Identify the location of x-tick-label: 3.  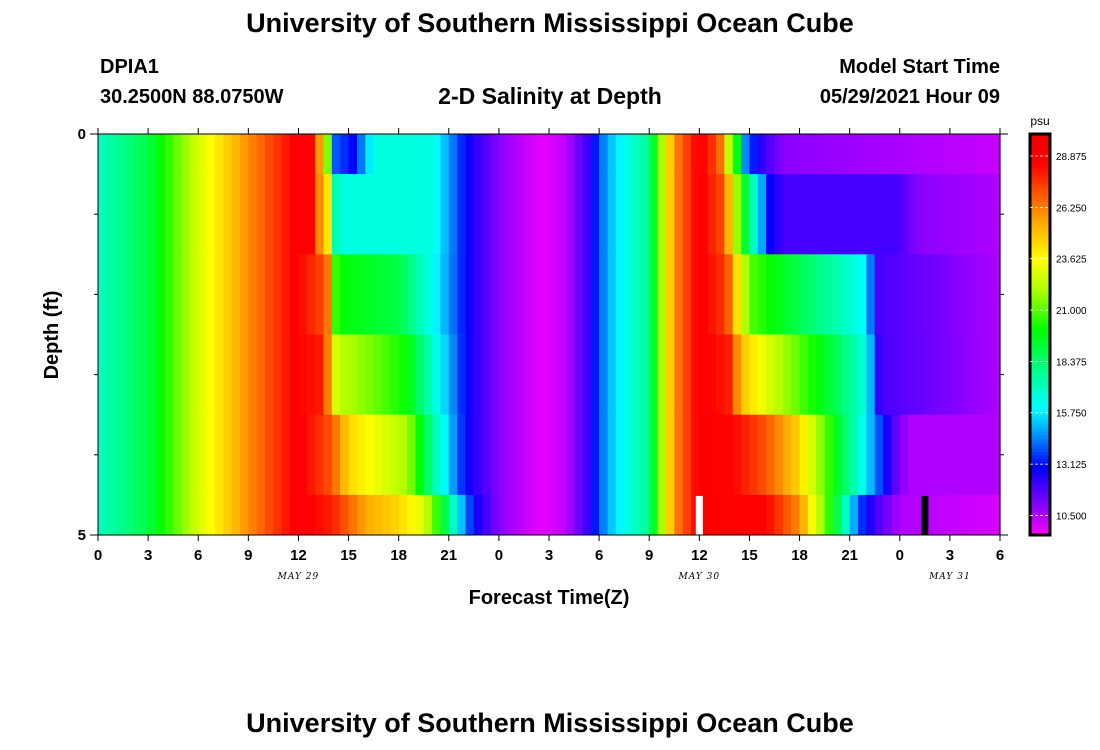
(549, 555).